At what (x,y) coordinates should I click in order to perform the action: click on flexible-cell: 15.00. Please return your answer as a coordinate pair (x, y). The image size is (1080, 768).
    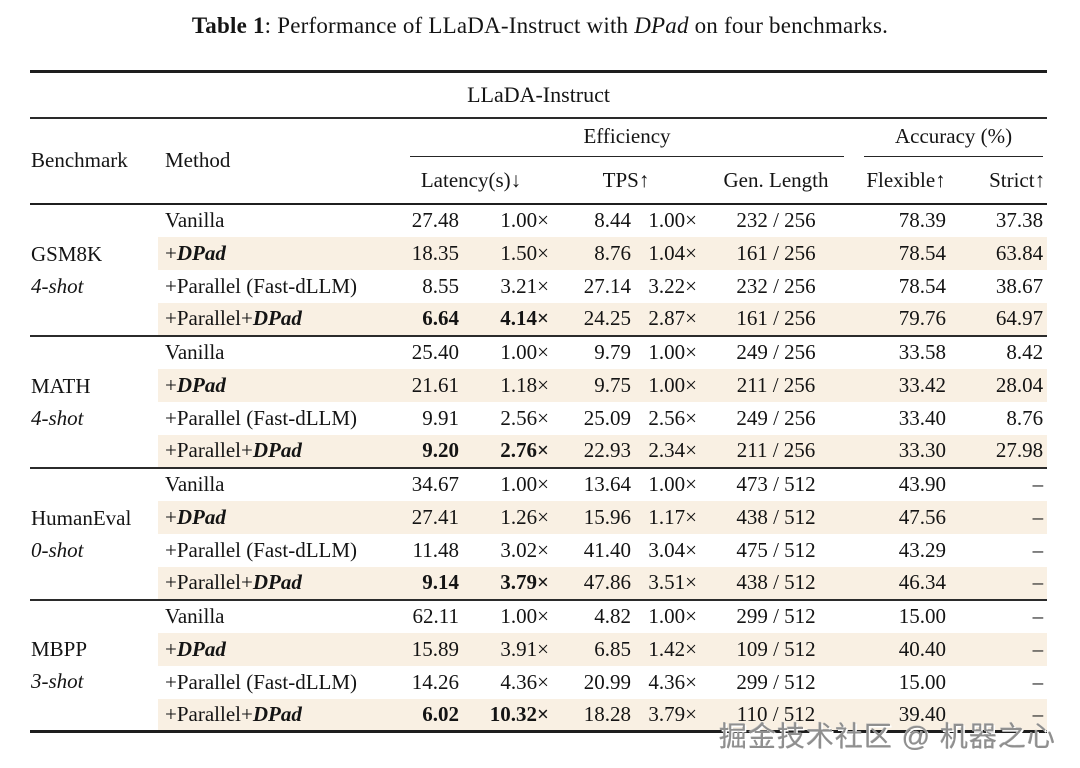
    Looking at the image, I should click on (922, 681).